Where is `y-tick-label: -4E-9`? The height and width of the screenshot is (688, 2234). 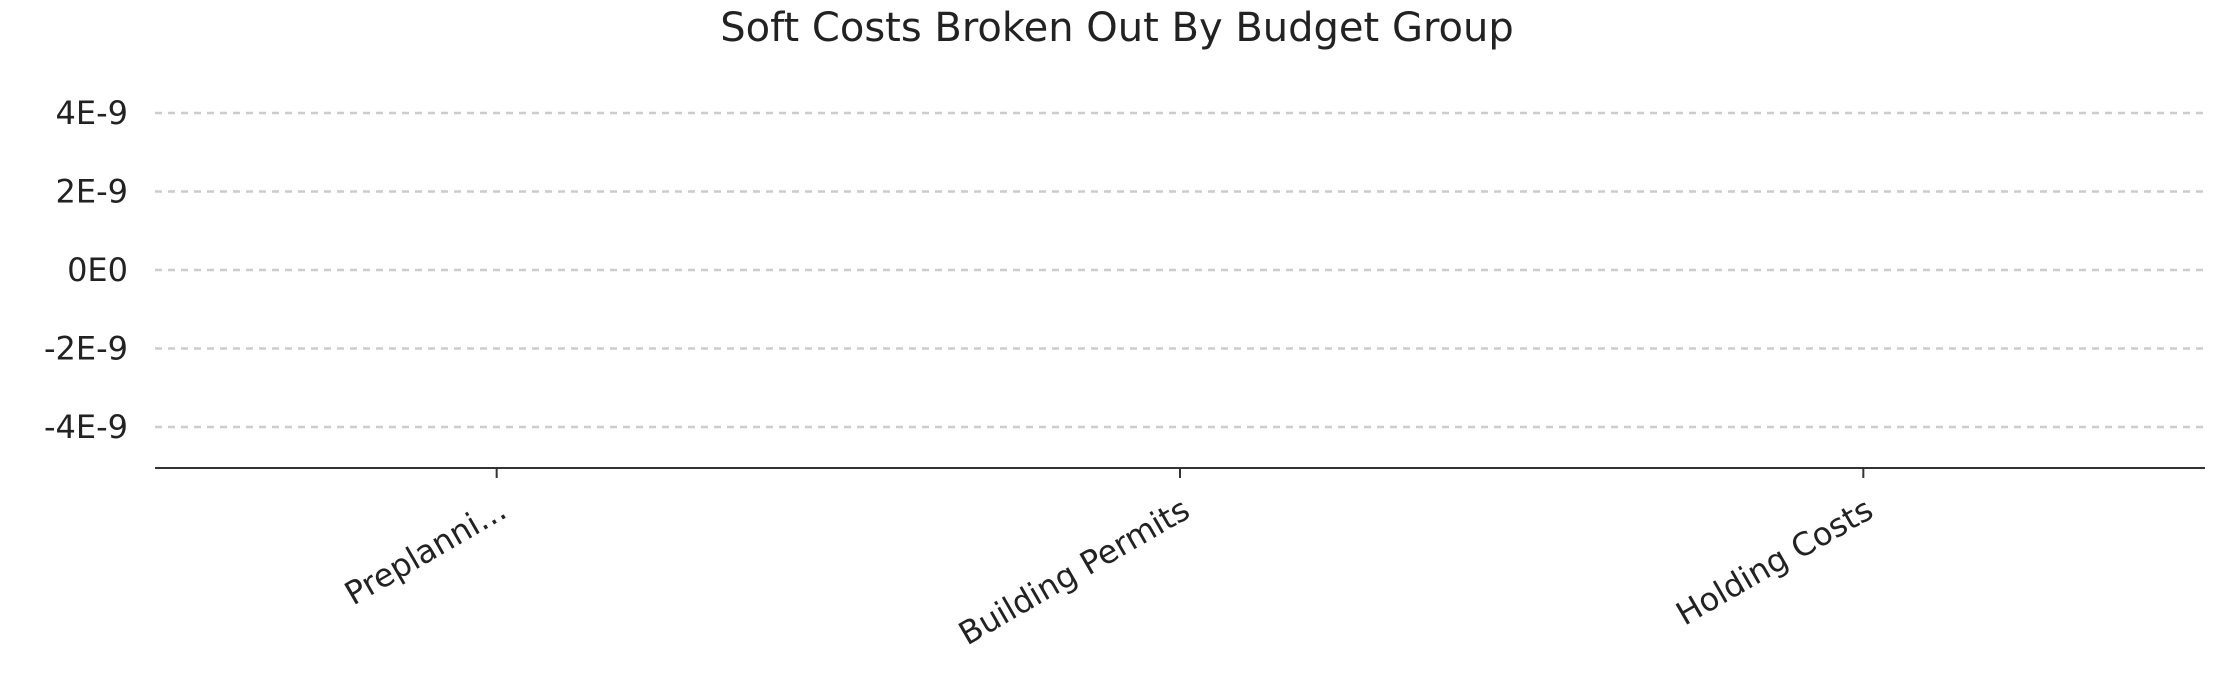 y-tick-label: -4E-9 is located at coordinates (86, 427).